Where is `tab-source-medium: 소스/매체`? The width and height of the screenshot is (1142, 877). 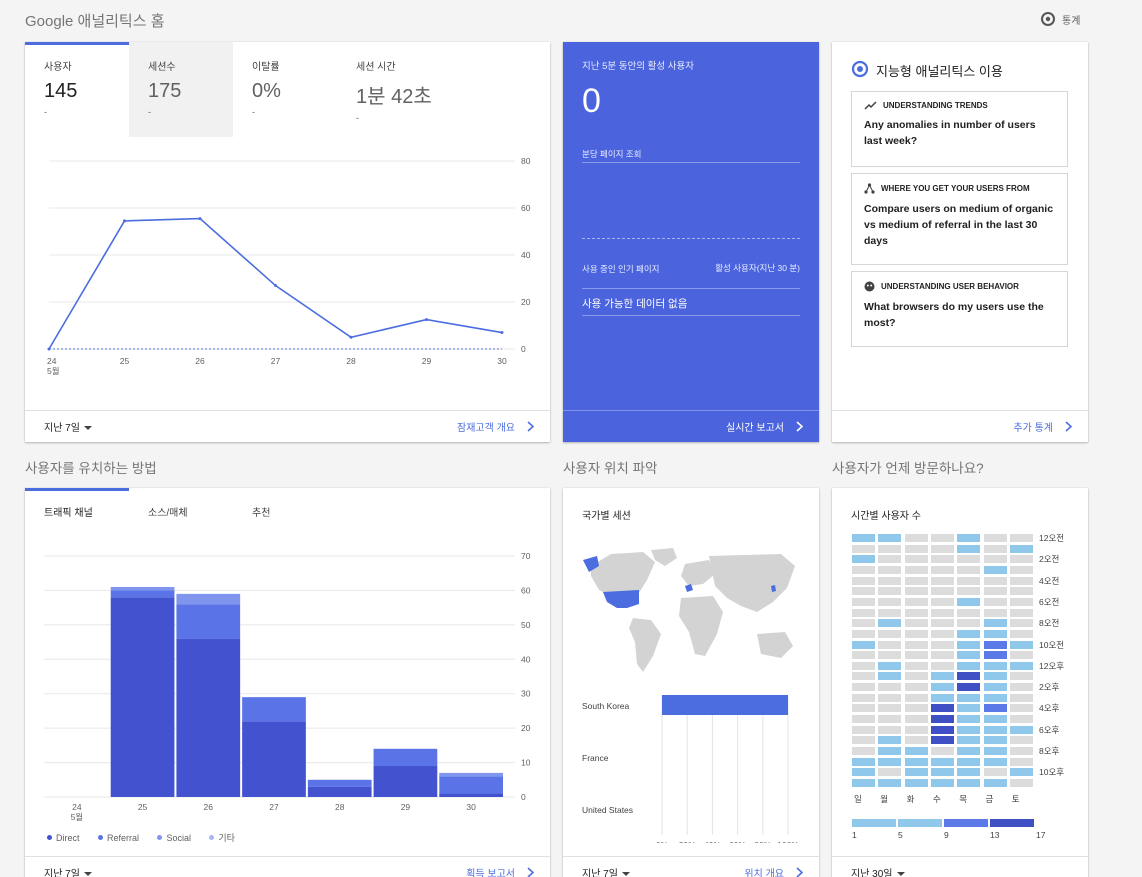
tab-source-medium: 소스/매체 is located at coordinates (168, 513).